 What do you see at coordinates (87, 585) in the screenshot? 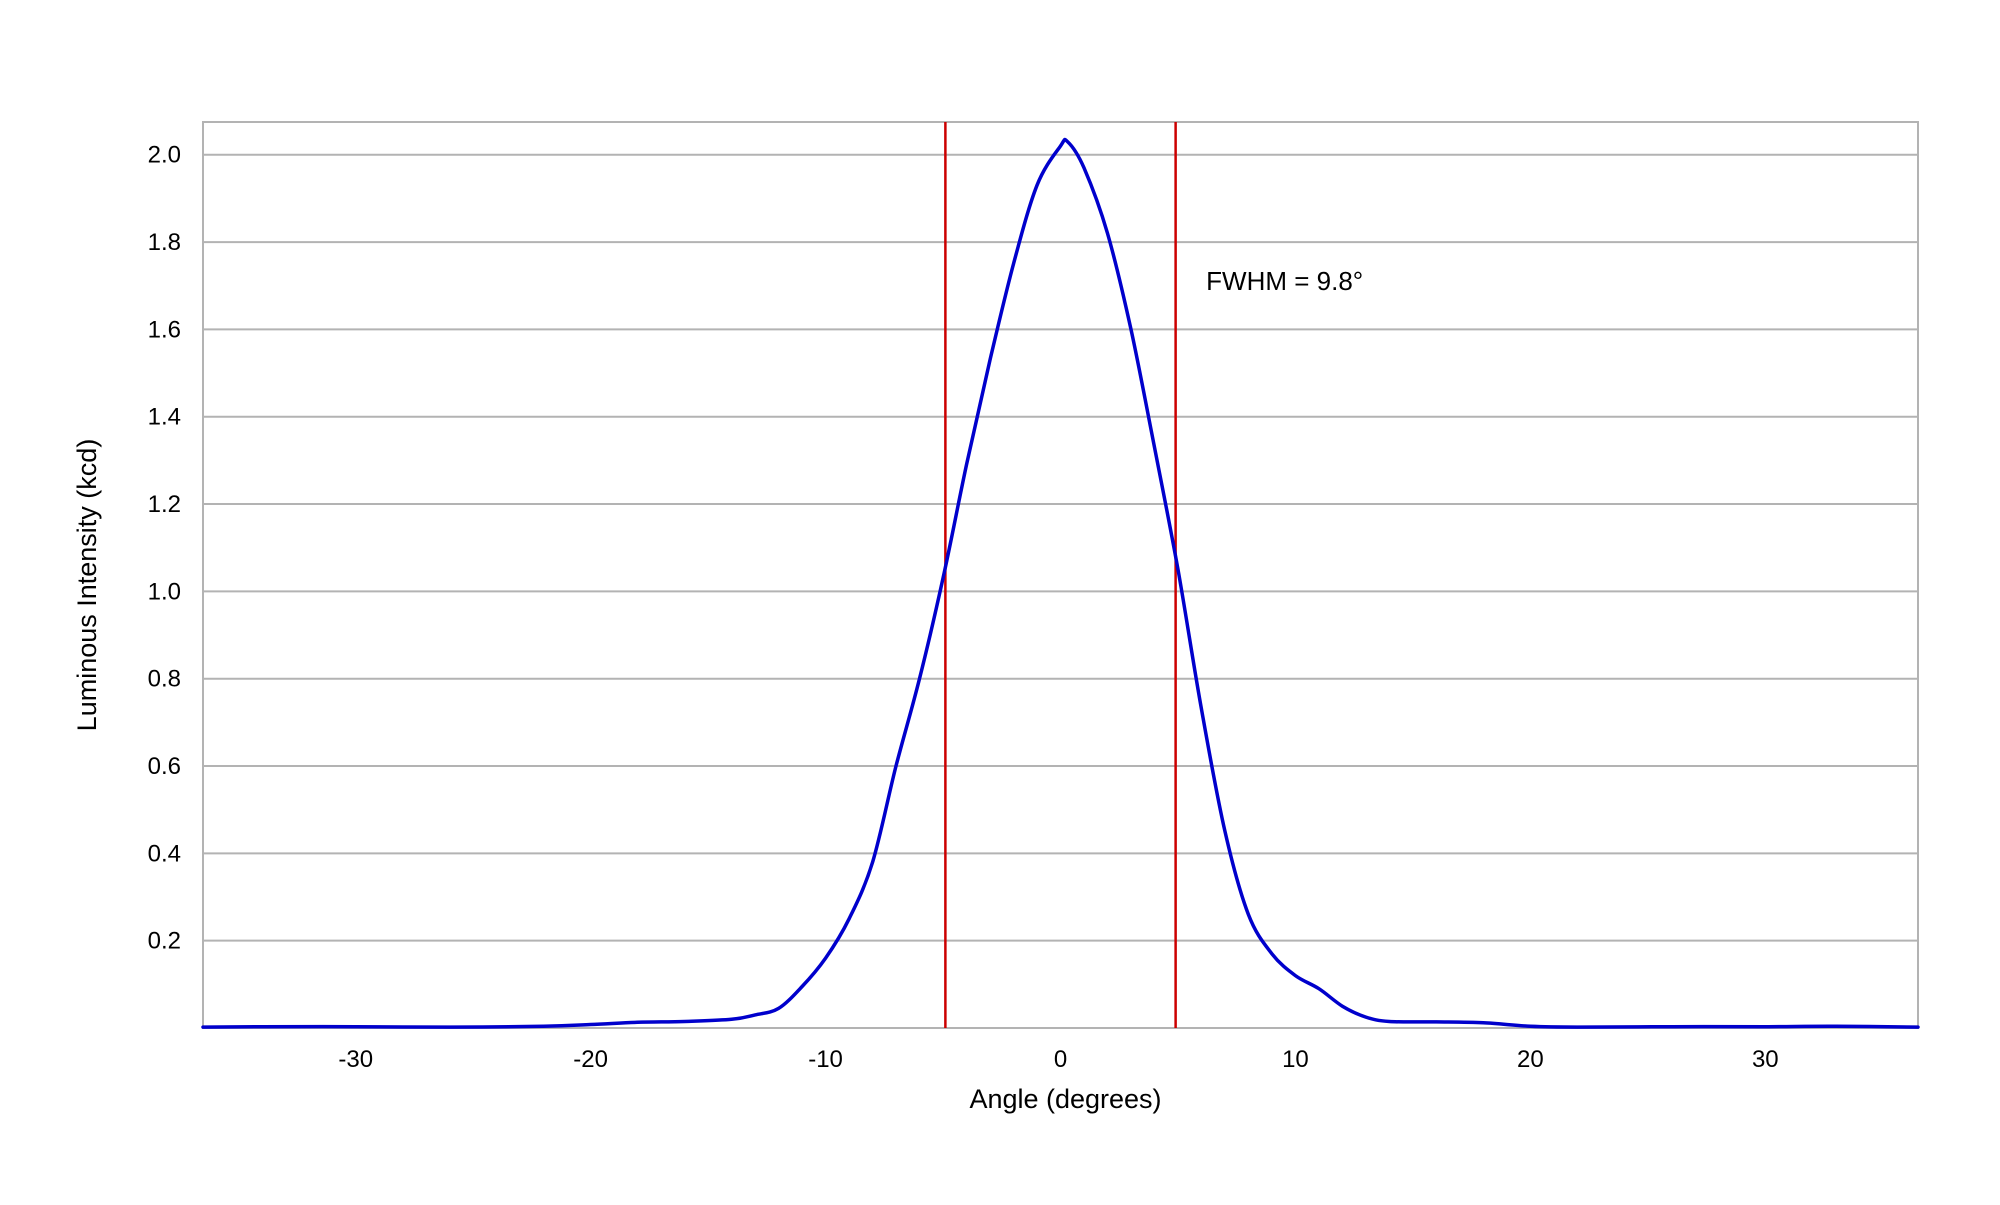
I see `y-axis-title: Luminous Intensity (kcd)` at bounding box center [87, 585].